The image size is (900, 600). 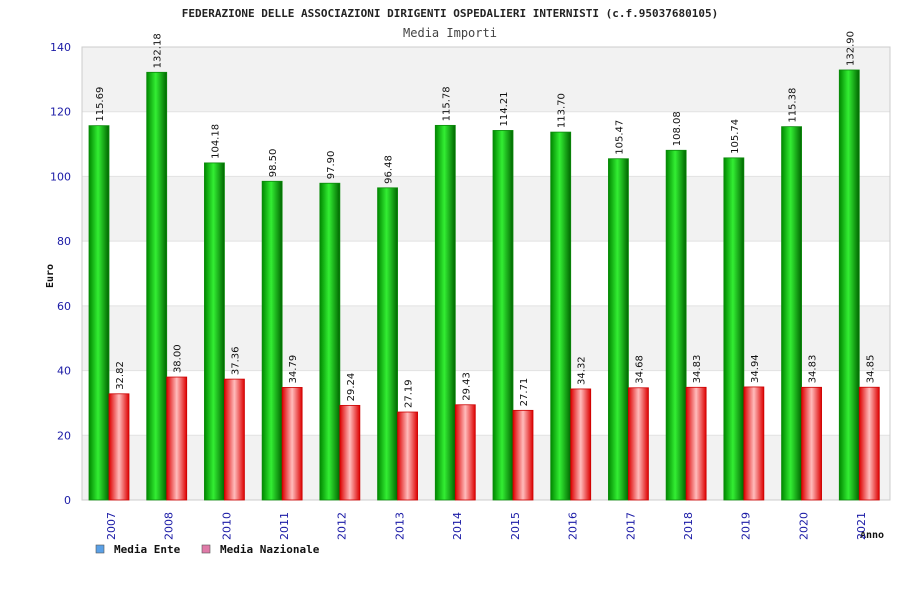 I want to click on data-label: 115.69, so click(x=100, y=104).